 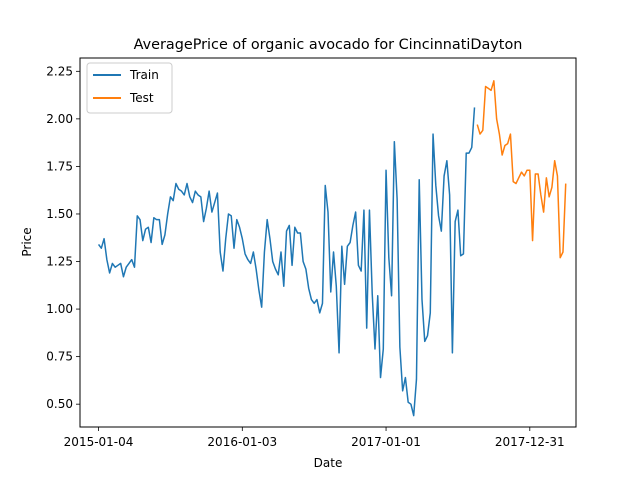 I want to click on x-tick-label: 2017-01-01, so click(x=386, y=442).